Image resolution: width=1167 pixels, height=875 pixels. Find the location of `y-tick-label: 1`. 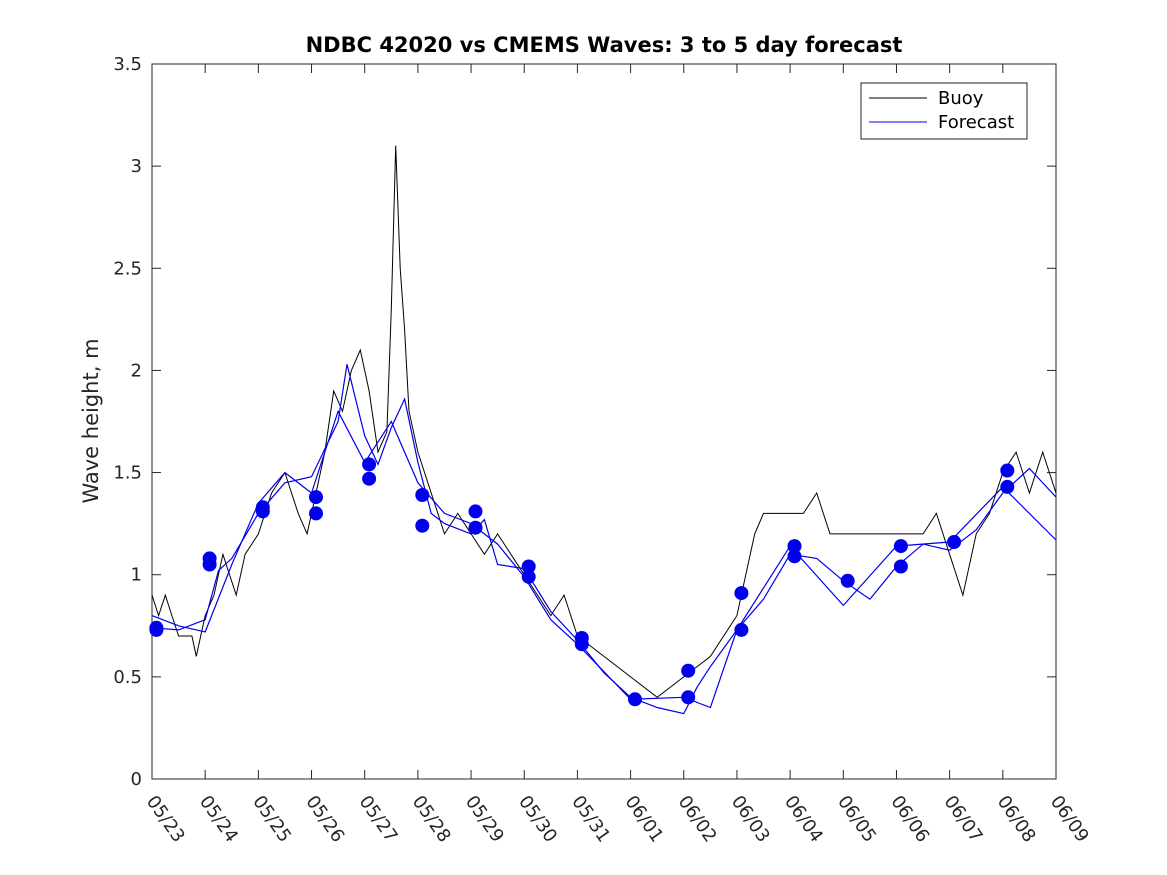

y-tick-label: 1 is located at coordinates (136, 575).